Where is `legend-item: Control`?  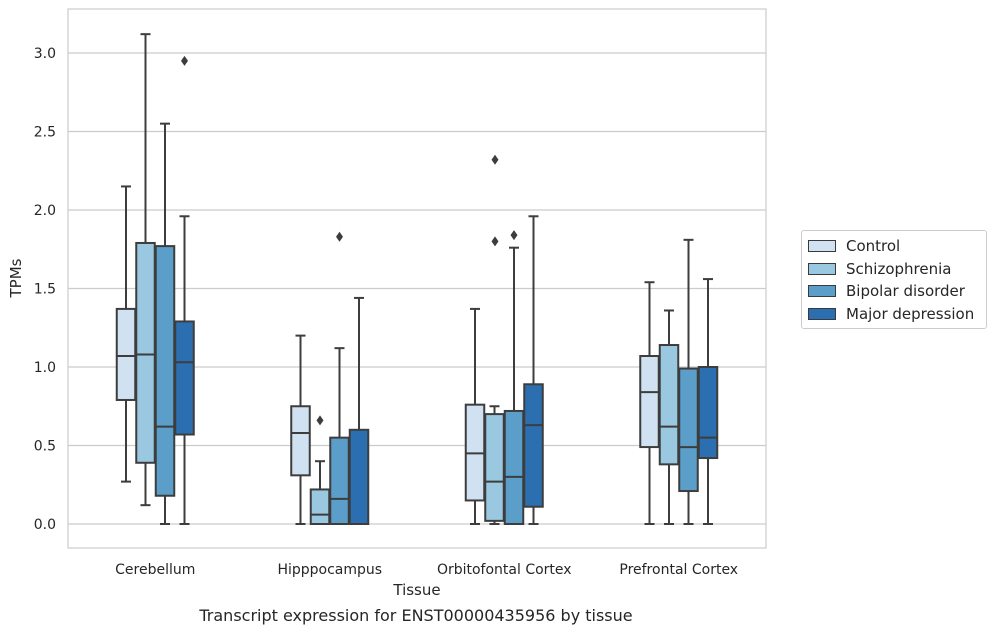
legend-item: Control is located at coordinates (894, 246).